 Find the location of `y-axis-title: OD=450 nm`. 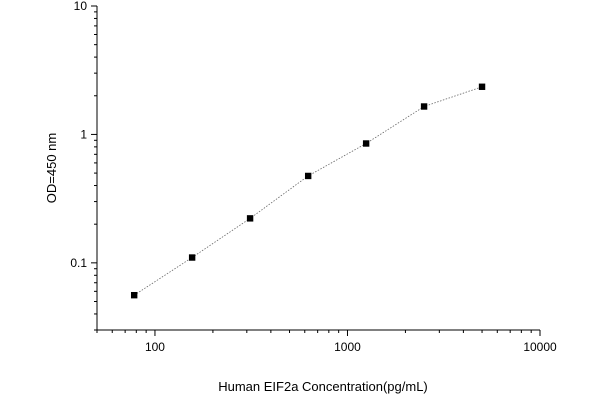

y-axis-title: OD=450 nm is located at coordinates (51, 168).